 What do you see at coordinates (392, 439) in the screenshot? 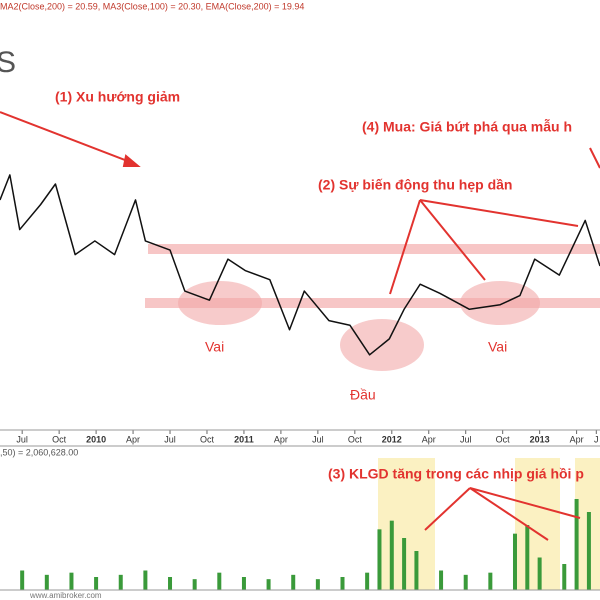
I see `x-tick-label: 2012` at bounding box center [392, 439].